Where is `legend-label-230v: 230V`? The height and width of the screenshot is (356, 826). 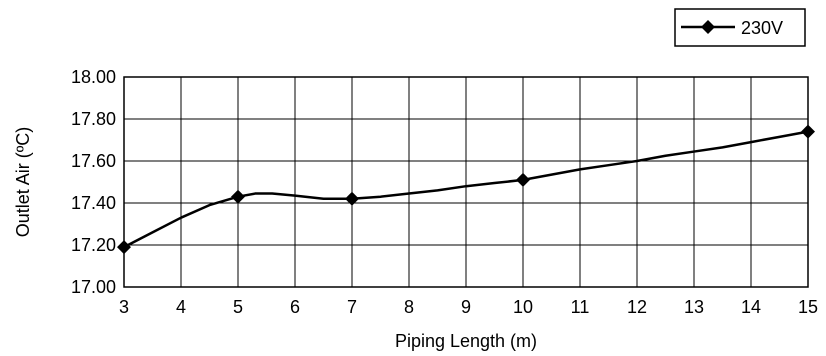
legend-label-230v: 230V is located at coordinates (762, 28).